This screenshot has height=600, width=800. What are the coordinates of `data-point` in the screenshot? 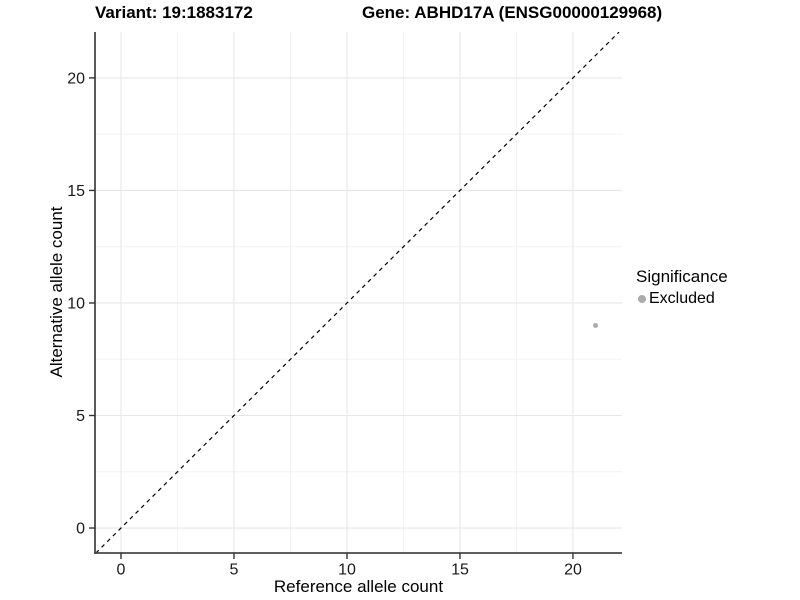 It's located at (596, 325).